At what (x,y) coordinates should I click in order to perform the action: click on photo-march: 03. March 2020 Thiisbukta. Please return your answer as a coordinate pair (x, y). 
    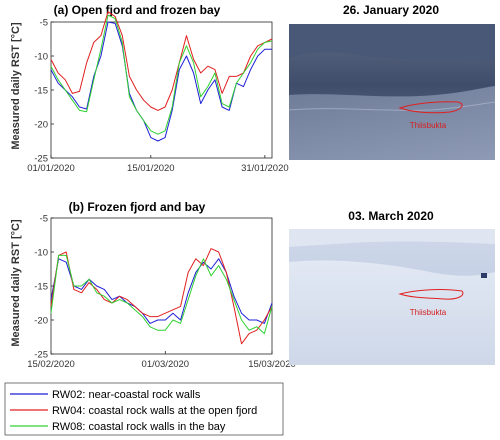
    Looking at the image, I should click on (392, 287).